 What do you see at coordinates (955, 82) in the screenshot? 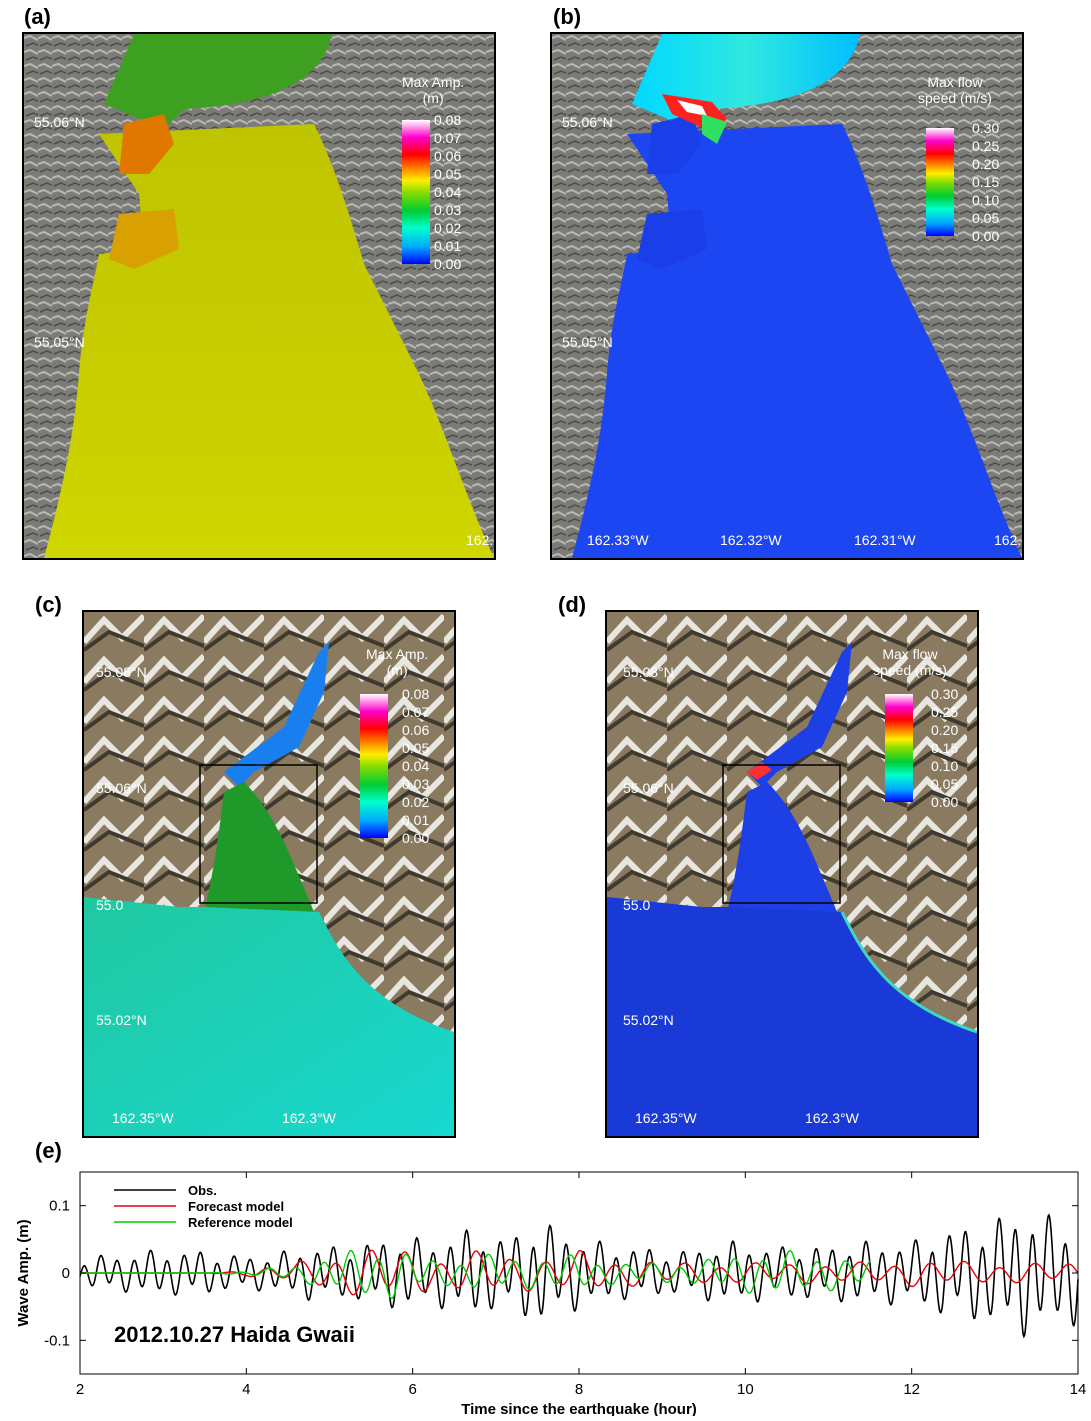
I see `colorbar-title-b-line1: Max flow` at bounding box center [955, 82].